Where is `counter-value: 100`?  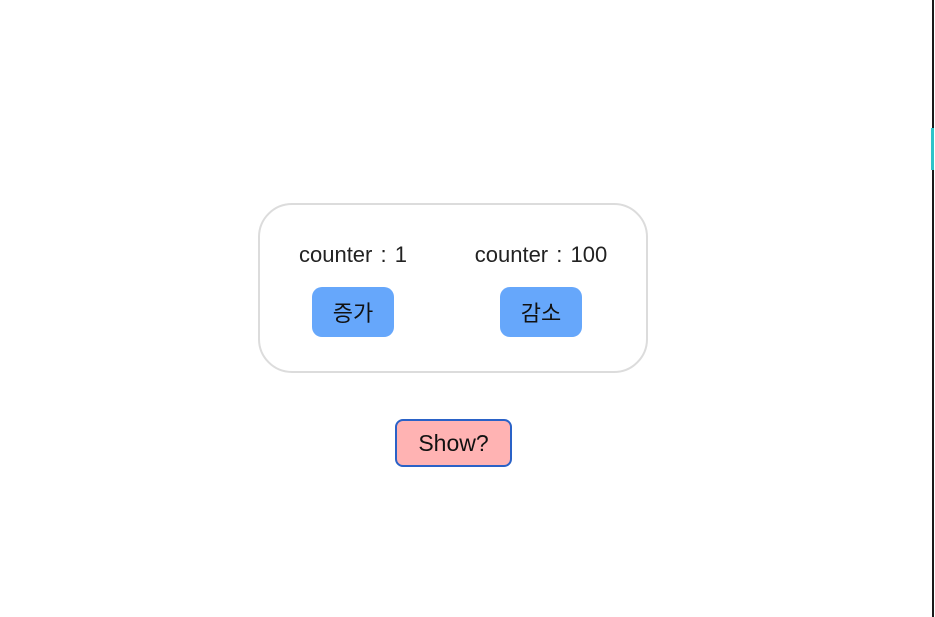 counter-value: 100 is located at coordinates (589, 254).